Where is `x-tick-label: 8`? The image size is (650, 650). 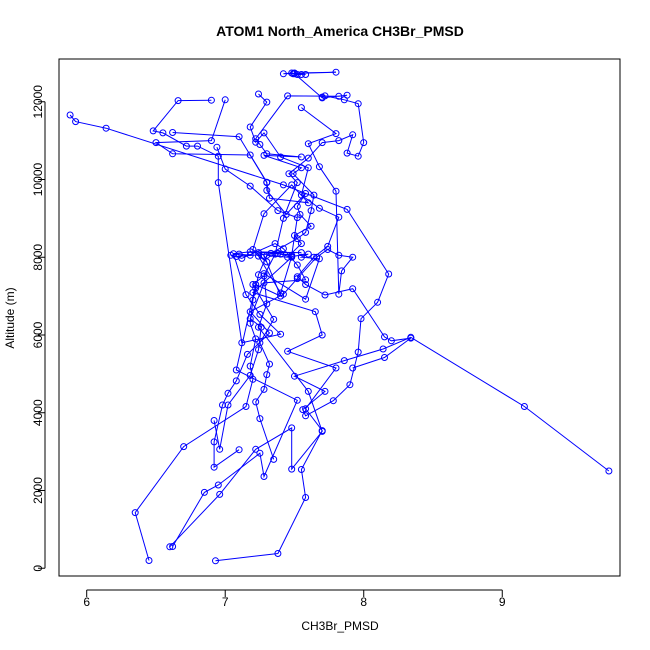 x-tick-label: 8 is located at coordinates (363, 602).